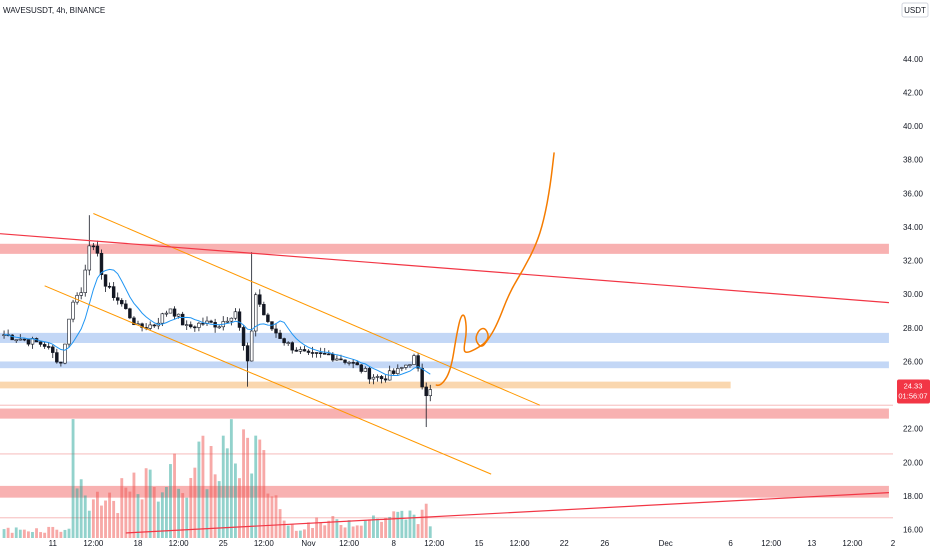 The image size is (932, 550). I want to click on y-tick-label: 18.00, so click(913, 496).